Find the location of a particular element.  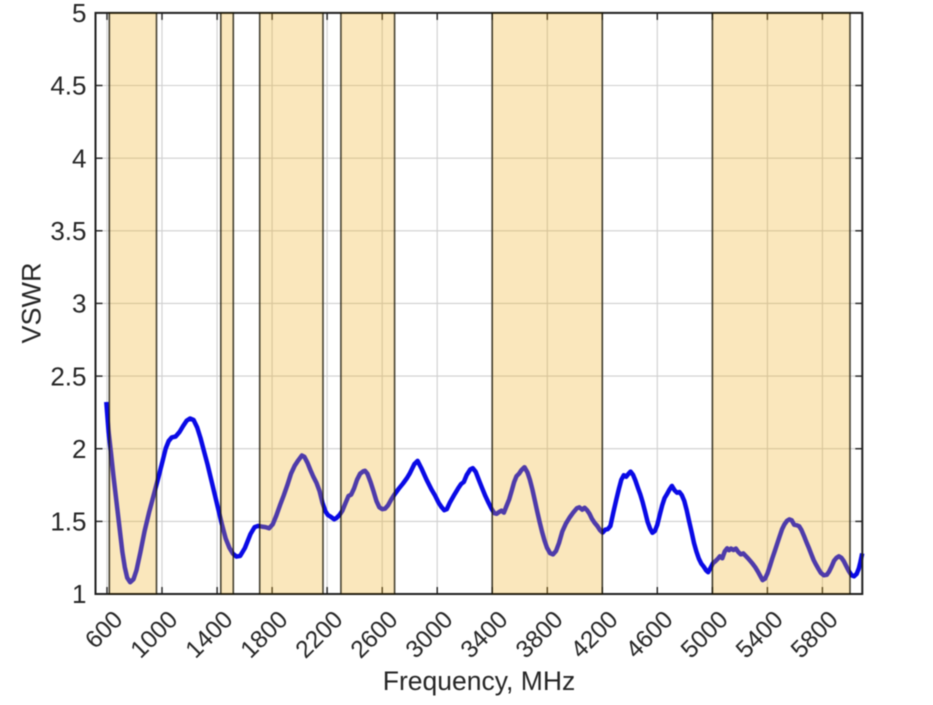

svg-text: 2.5 is located at coordinates (68, 376).